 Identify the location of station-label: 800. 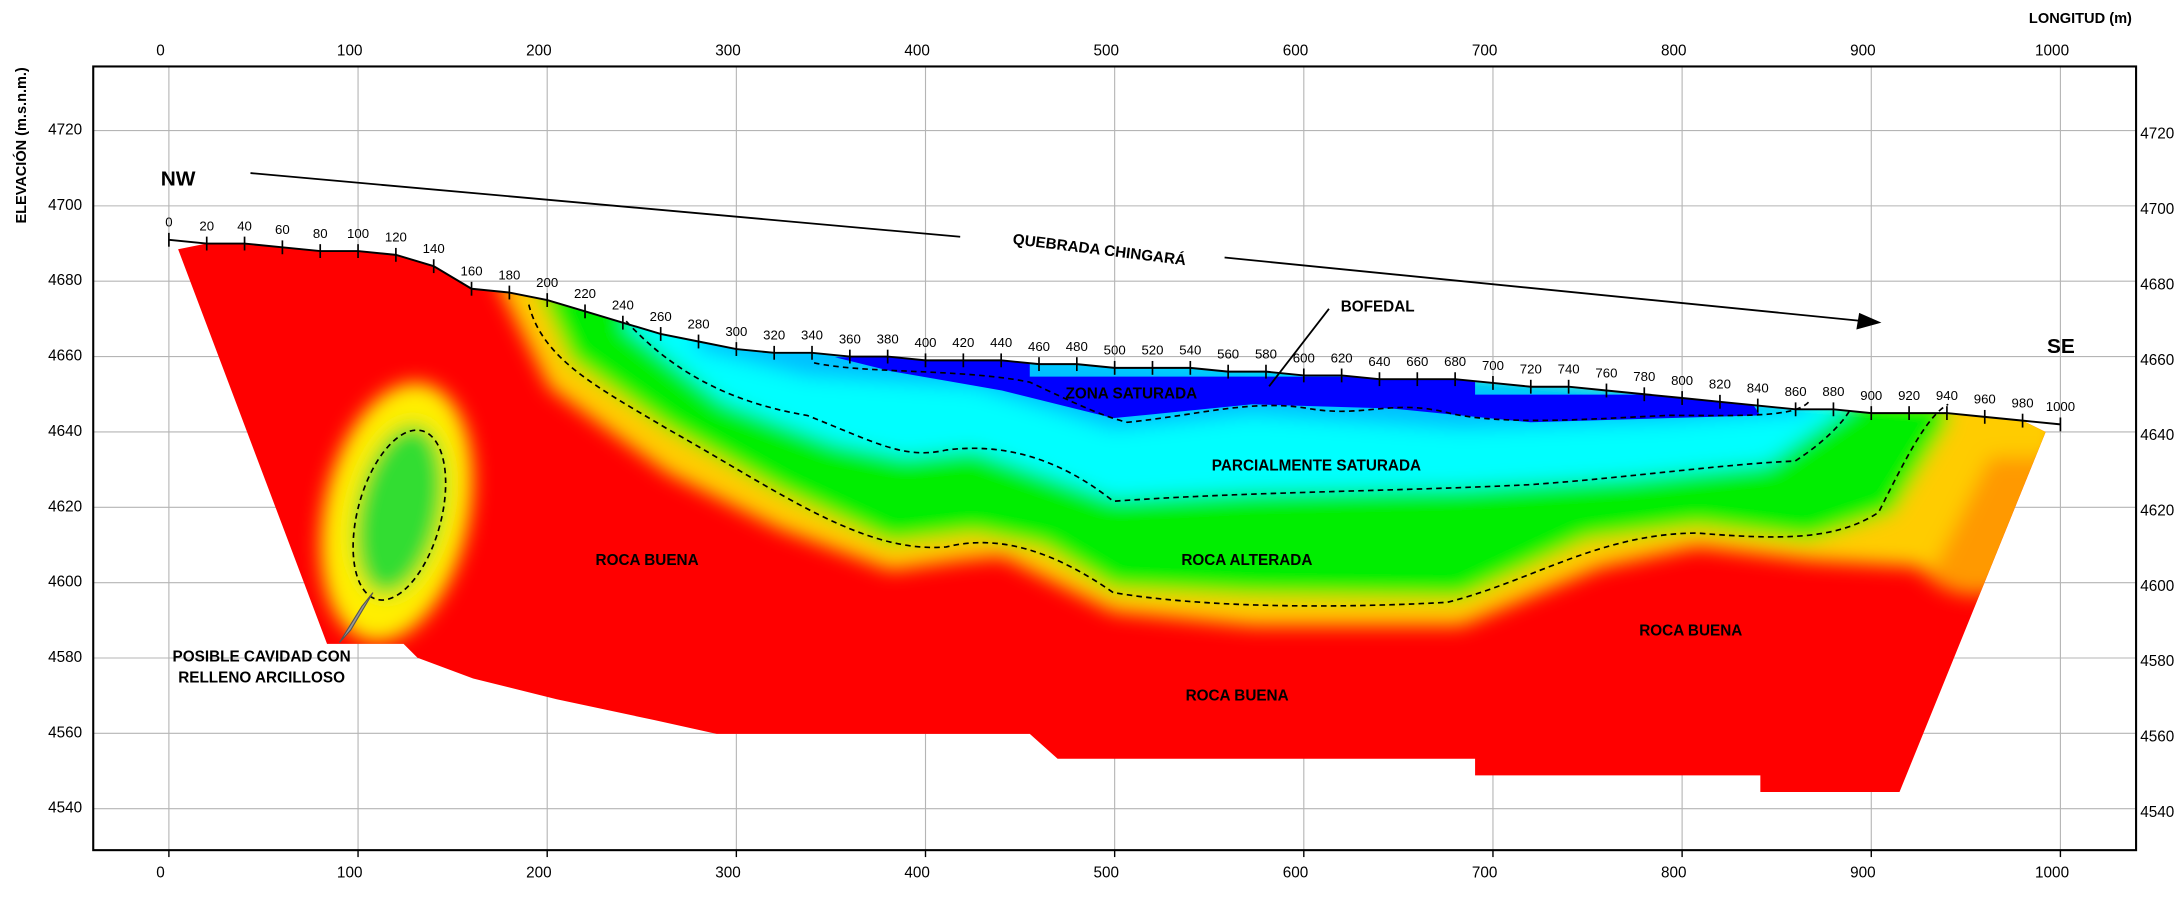
(1682, 380).